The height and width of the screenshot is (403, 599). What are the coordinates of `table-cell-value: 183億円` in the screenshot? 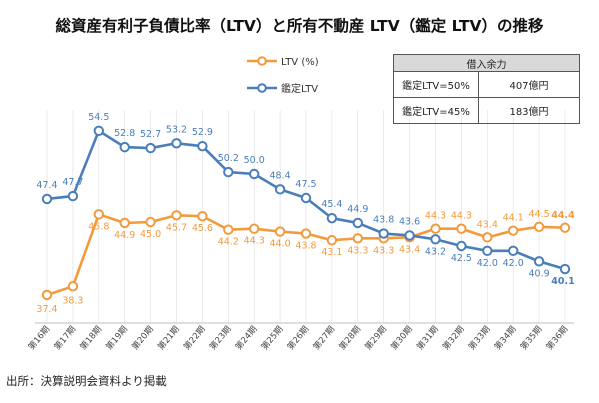 It's located at (529, 110).